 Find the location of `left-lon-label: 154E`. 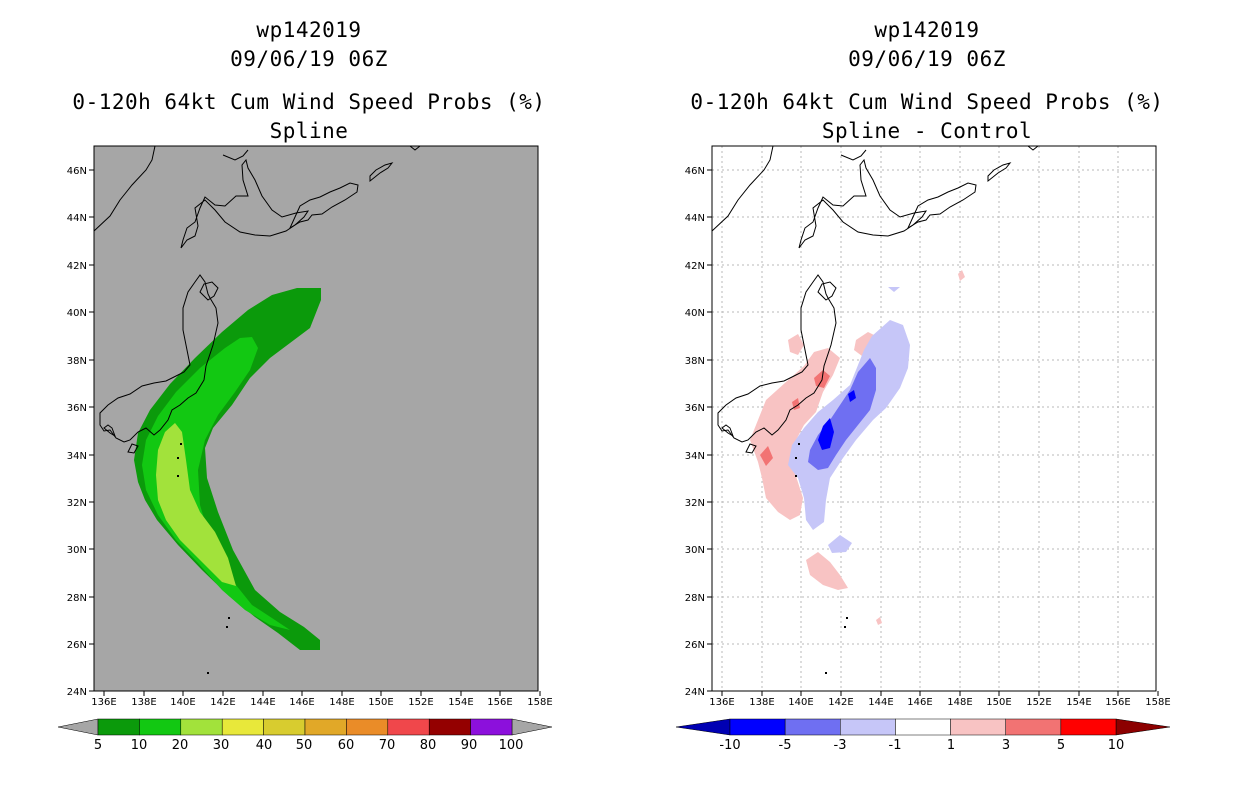

left-lon-label: 154E is located at coordinates (460, 702).